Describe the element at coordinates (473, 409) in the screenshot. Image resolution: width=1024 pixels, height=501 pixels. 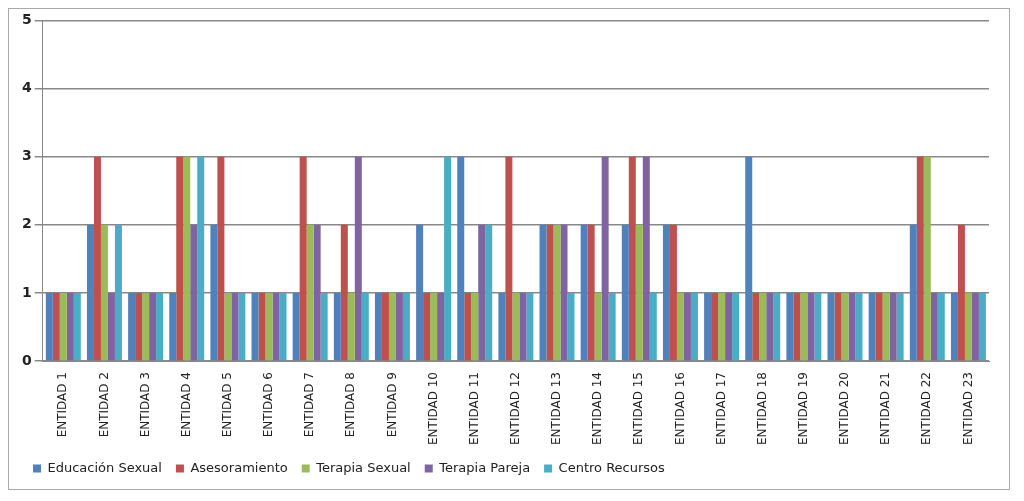
I see `x-tick-label: ENTIDAD 11` at that location.